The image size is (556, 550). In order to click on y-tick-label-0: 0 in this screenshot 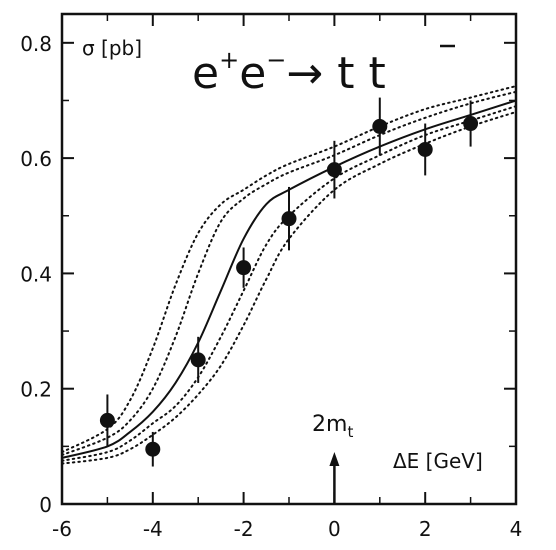, I will do `click(45, 505)`.